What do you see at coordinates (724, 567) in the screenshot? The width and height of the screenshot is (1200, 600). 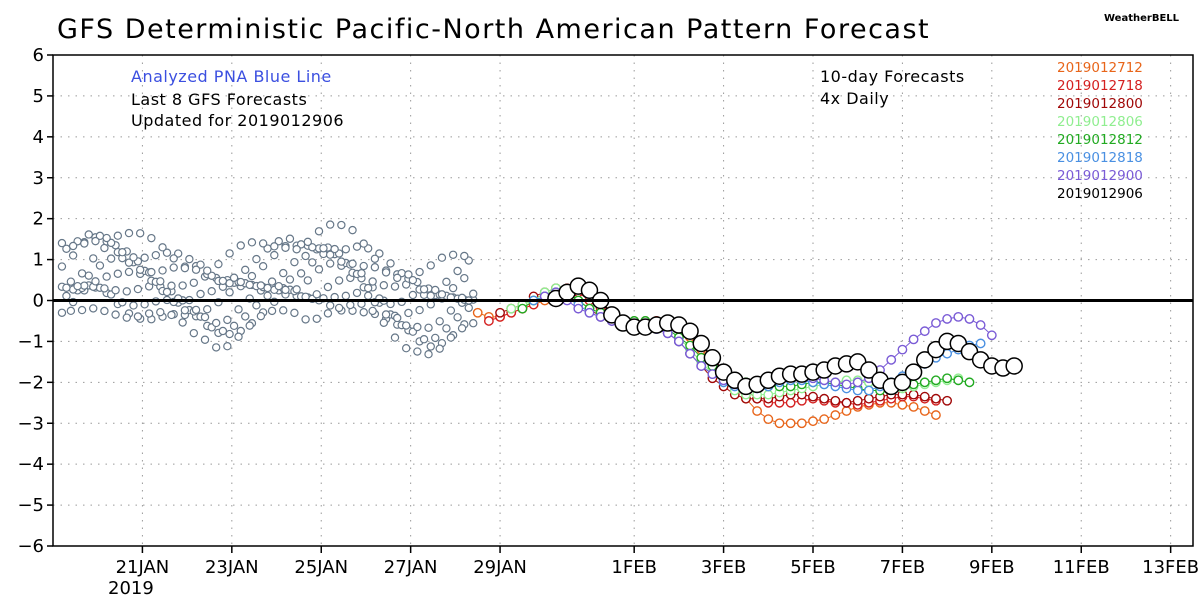 I see `x-tick-label: 3FEB` at bounding box center [724, 567].